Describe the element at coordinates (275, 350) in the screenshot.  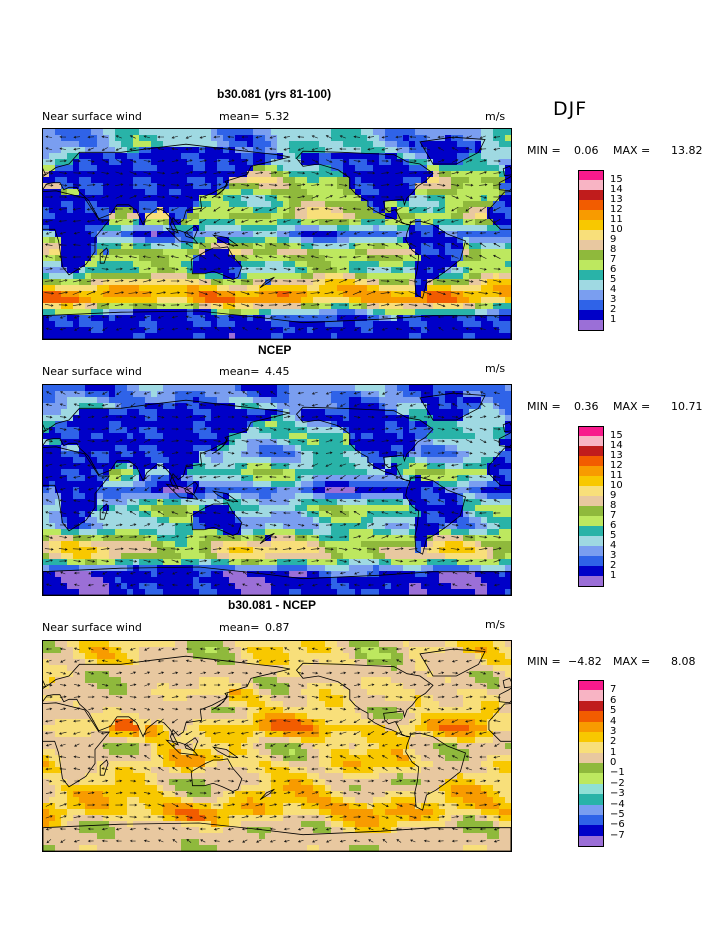
I see `panel-2-title: NCEP` at that location.